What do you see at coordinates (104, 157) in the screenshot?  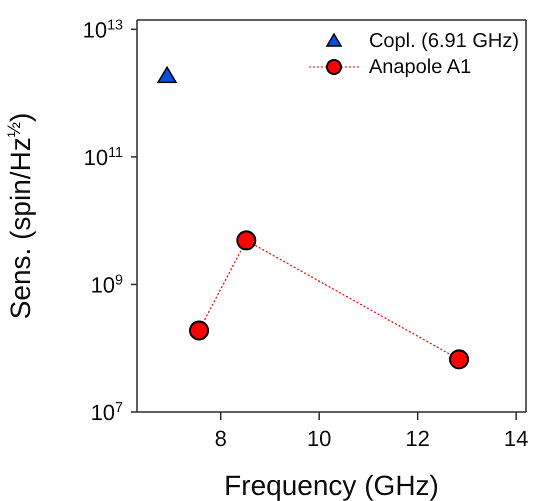 I see `y-tick-label: 10$^{11}$` at bounding box center [104, 157].